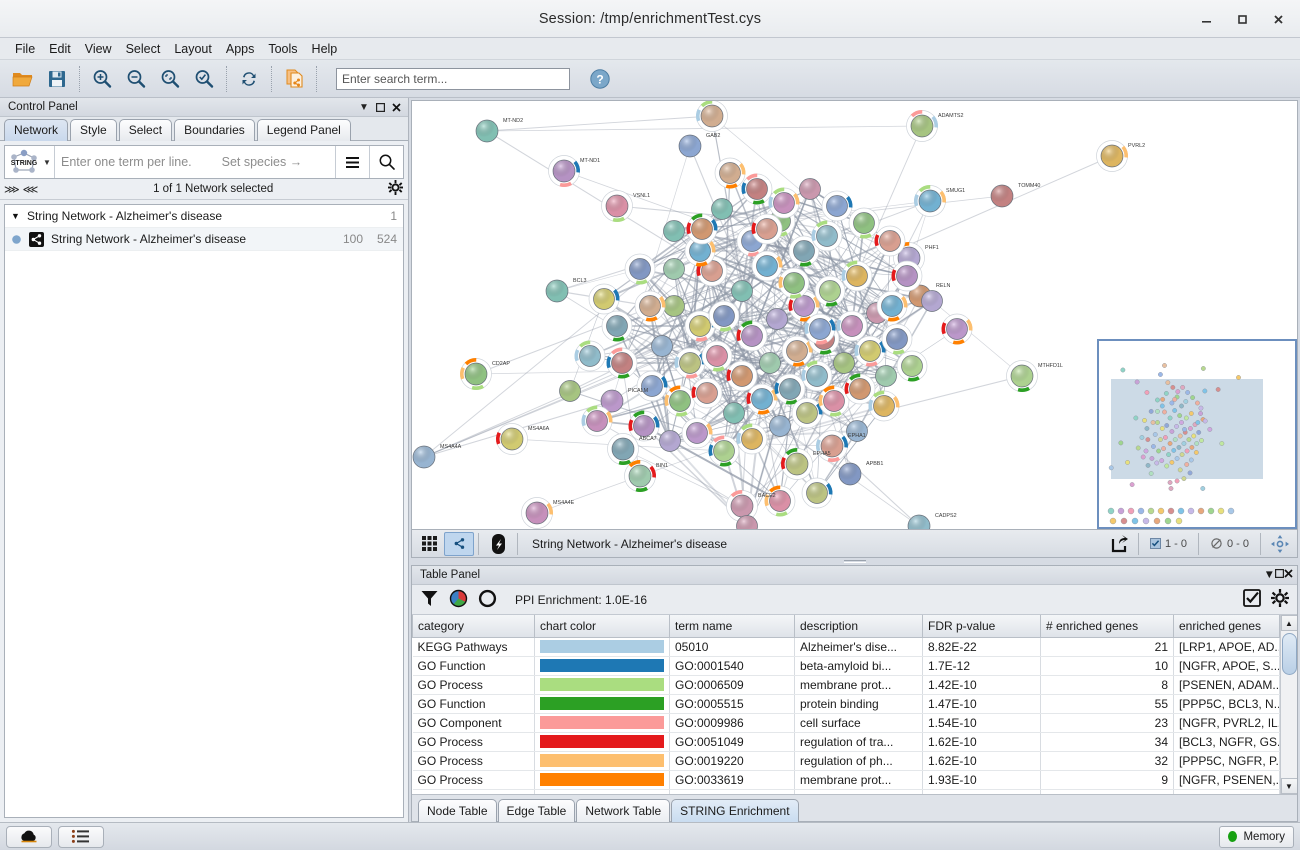 This screenshot has height=850, width=1300. Describe the element at coordinates (102, 79) in the screenshot. I see `zoom-in-icon` at that location.